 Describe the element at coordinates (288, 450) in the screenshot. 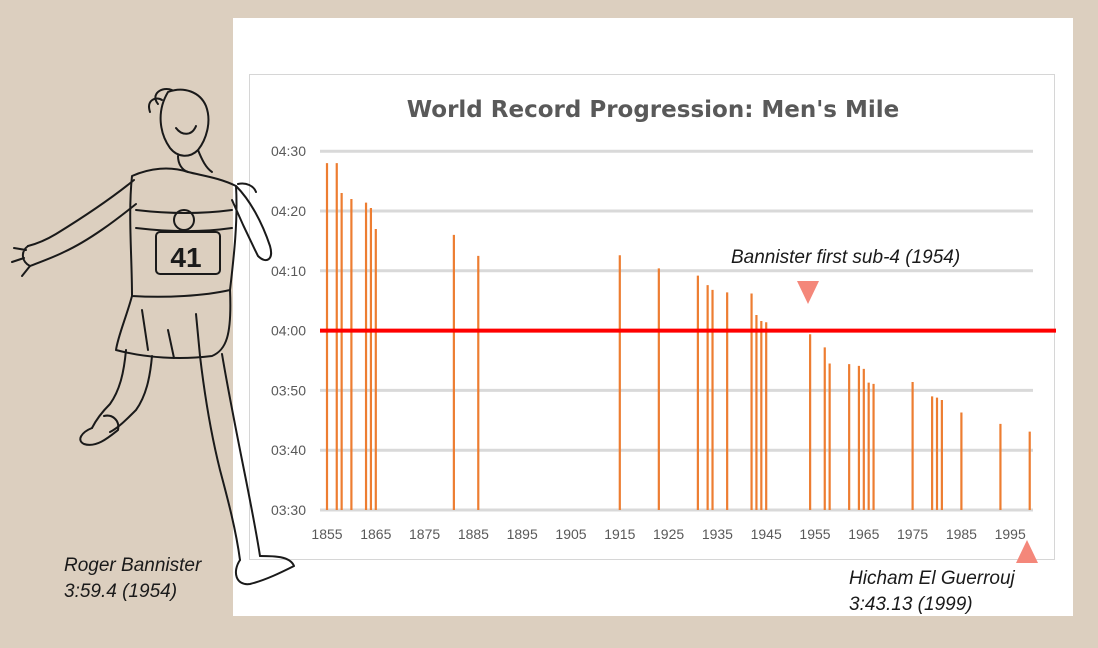

I see `y-tick-label: 03:40` at that location.